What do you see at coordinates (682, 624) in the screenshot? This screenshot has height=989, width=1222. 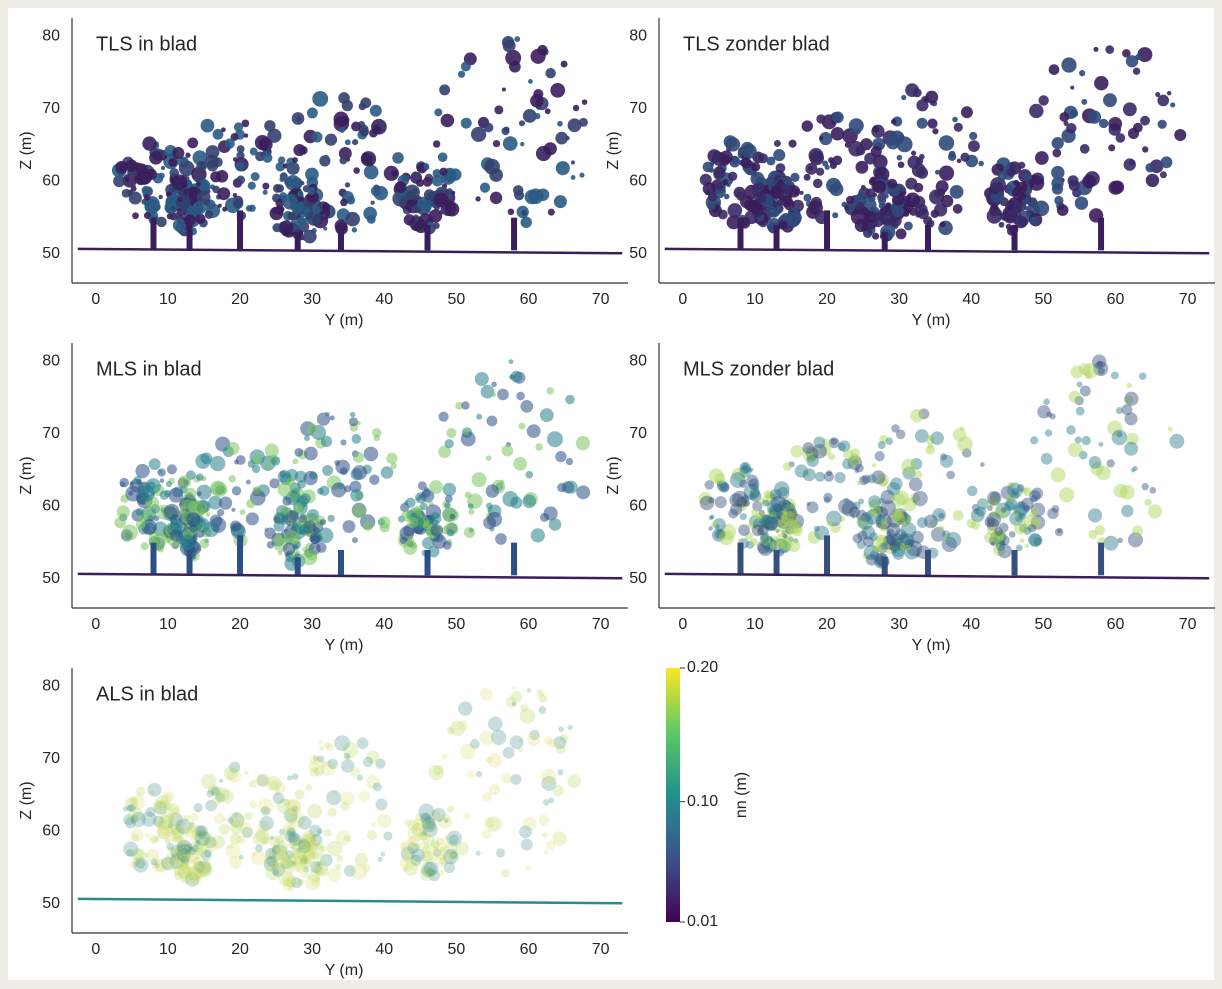 I see `x-tick-label: 0` at bounding box center [682, 624].